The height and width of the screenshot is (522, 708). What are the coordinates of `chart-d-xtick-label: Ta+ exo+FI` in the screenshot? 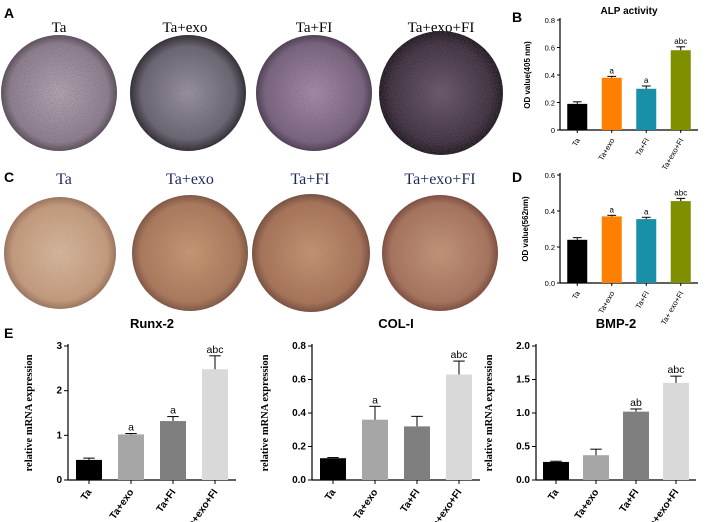 It's located at (672, 308).